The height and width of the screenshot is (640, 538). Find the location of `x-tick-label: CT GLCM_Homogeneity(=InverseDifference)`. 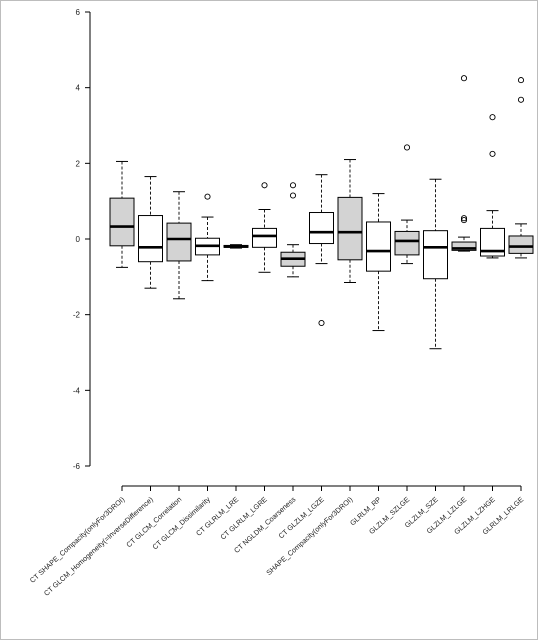

x-tick-label: CT GLCM_Homogeneity(=InverseDifference) is located at coordinates (98, 546).